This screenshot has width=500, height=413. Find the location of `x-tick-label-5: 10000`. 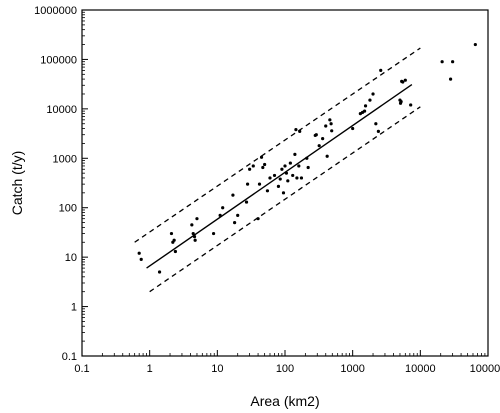

x-tick-label-5: 10000 is located at coordinates (420, 369).